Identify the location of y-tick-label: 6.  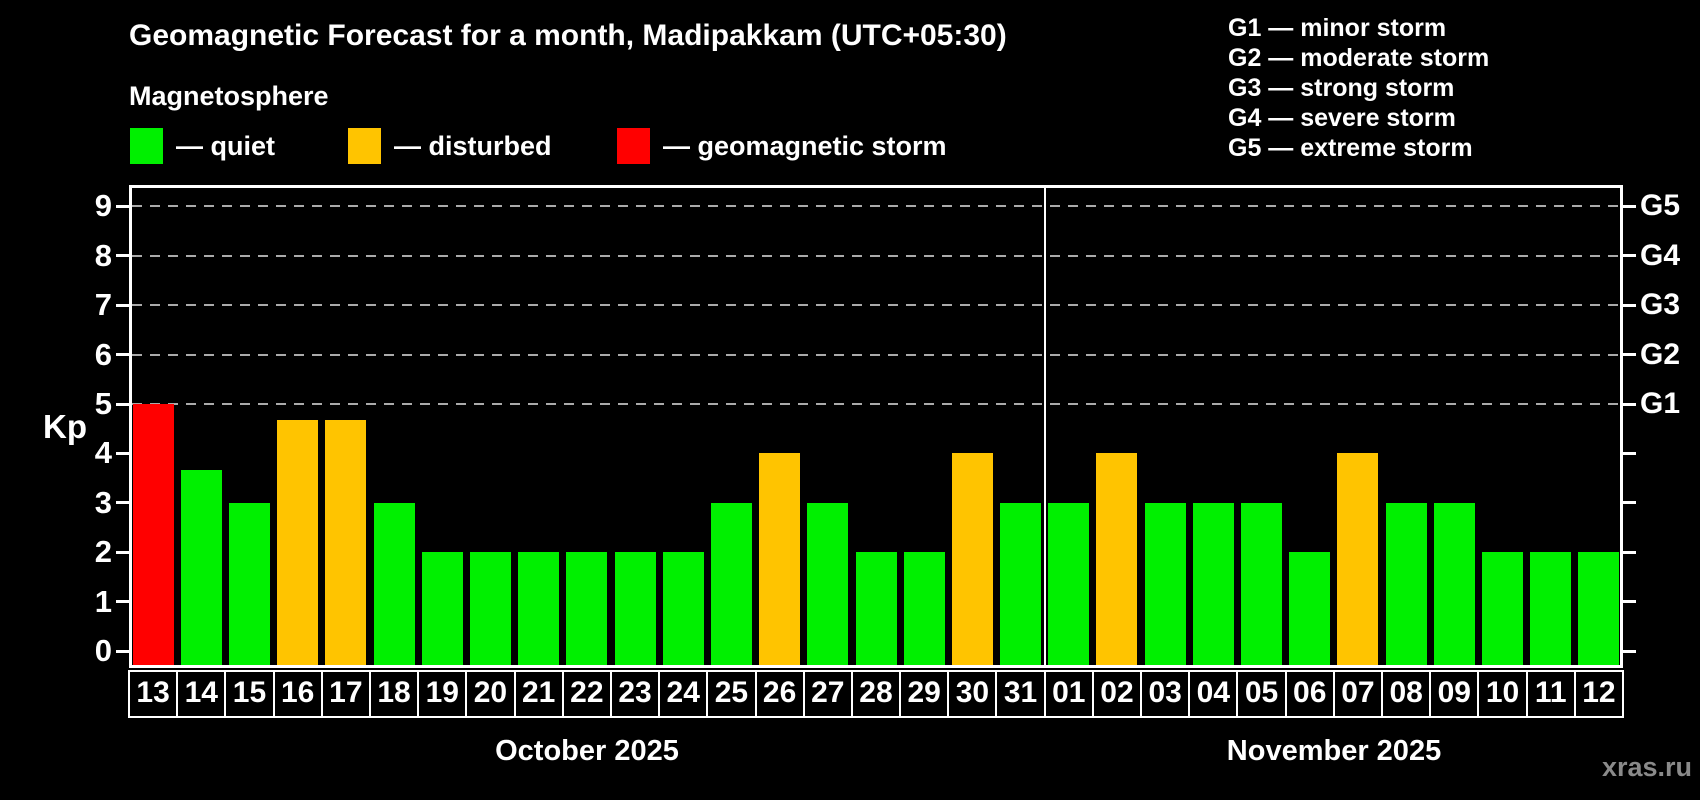
(103, 354).